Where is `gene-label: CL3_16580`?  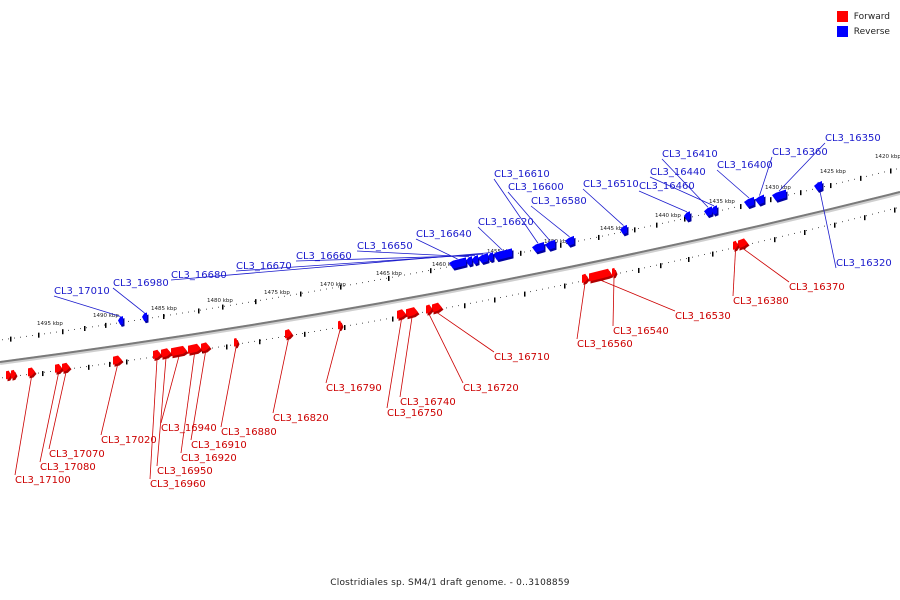 gene-label: CL3_16580 is located at coordinates (559, 201).